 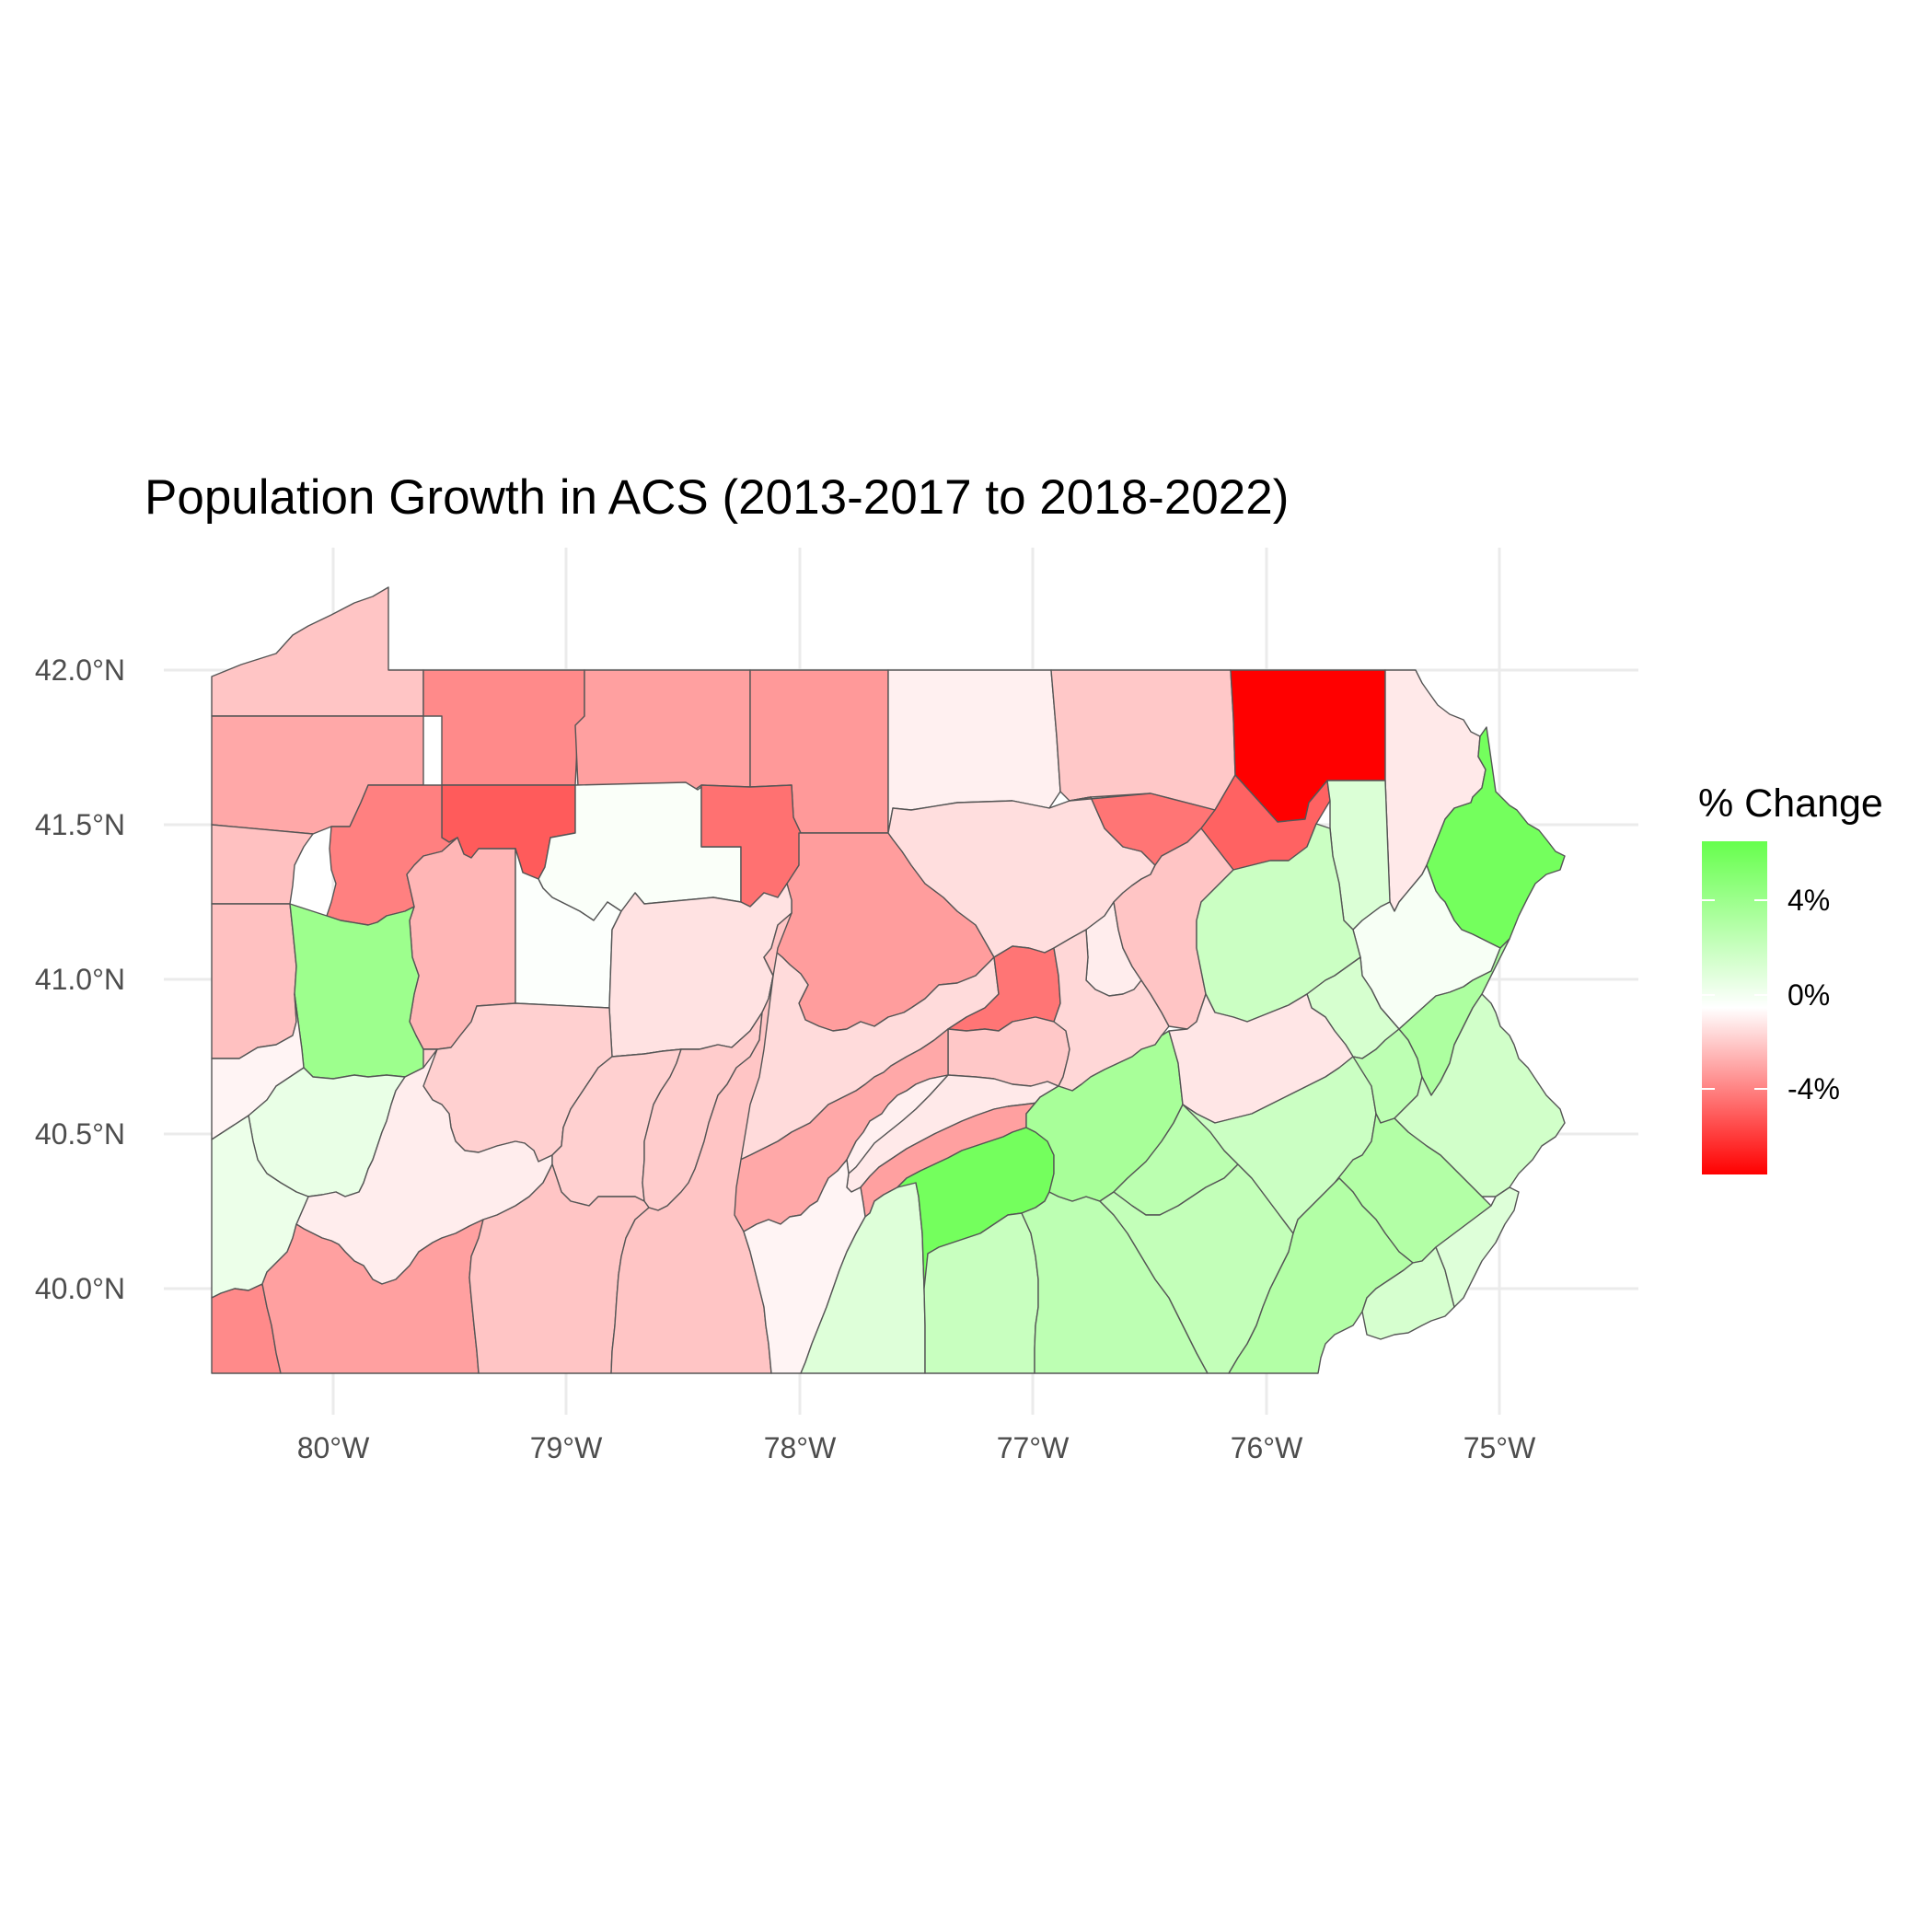 What do you see at coordinates (1791, 804) in the screenshot?
I see `legend-title: % Change` at bounding box center [1791, 804].